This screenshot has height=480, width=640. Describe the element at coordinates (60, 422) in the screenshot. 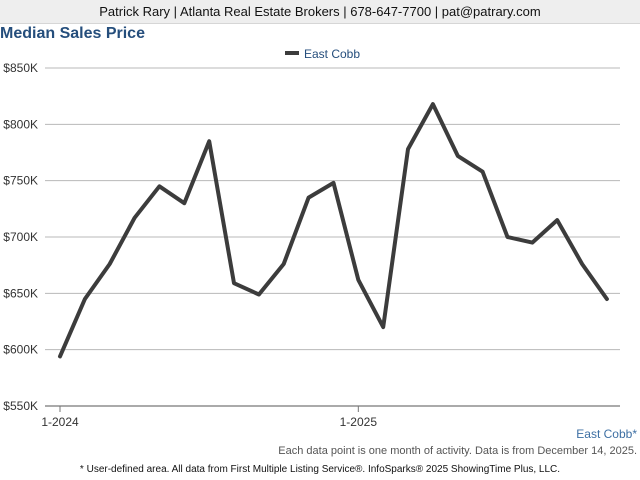

I see `x-tick-label: 1-2024` at that location.